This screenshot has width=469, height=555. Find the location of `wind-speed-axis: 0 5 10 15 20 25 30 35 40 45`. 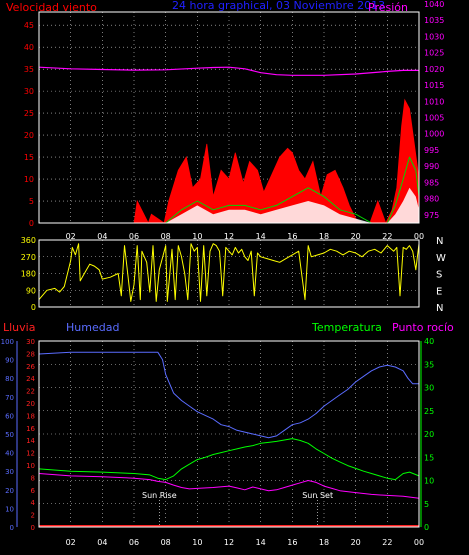

wind-speed-axis: 0 5 10 15 20 25 30 35 40 45 is located at coordinates (29, 124).